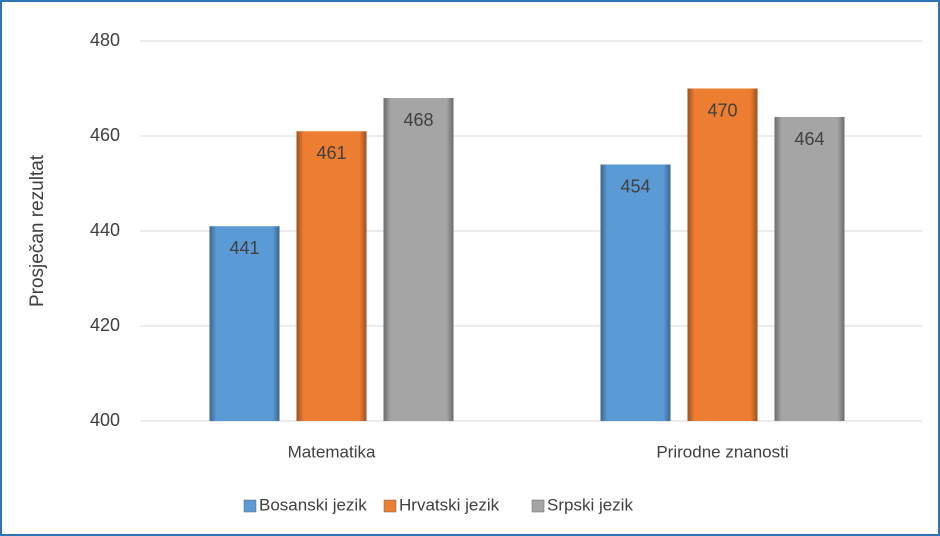 The height and width of the screenshot is (536, 940). What do you see at coordinates (244, 248) in the screenshot?
I see `data-label: 441` at bounding box center [244, 248].